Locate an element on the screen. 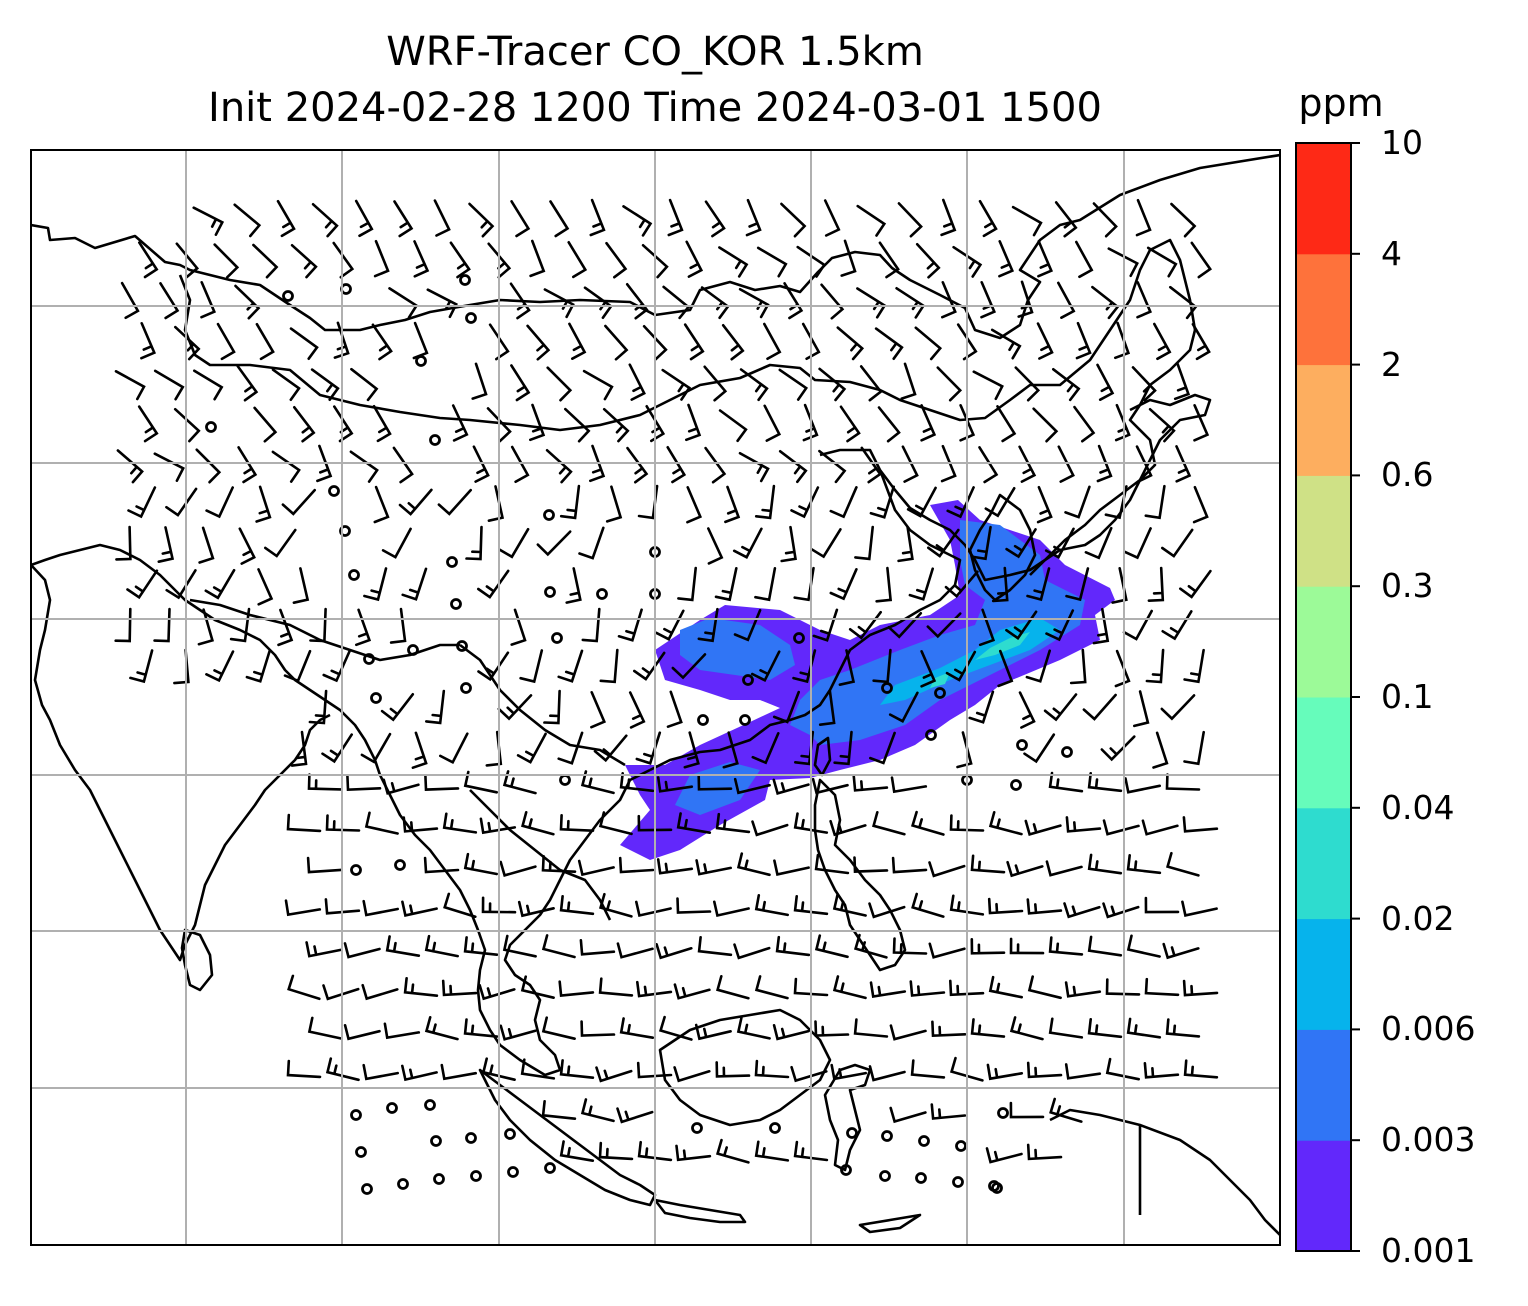 The width and height of the screenshot is (1528, 1306). colorbar is located at coordinates (1327, 697).